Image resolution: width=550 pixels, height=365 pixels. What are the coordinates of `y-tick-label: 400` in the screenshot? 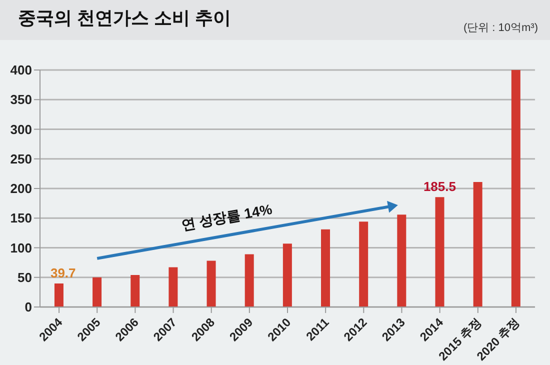 It's located at (21, 70).